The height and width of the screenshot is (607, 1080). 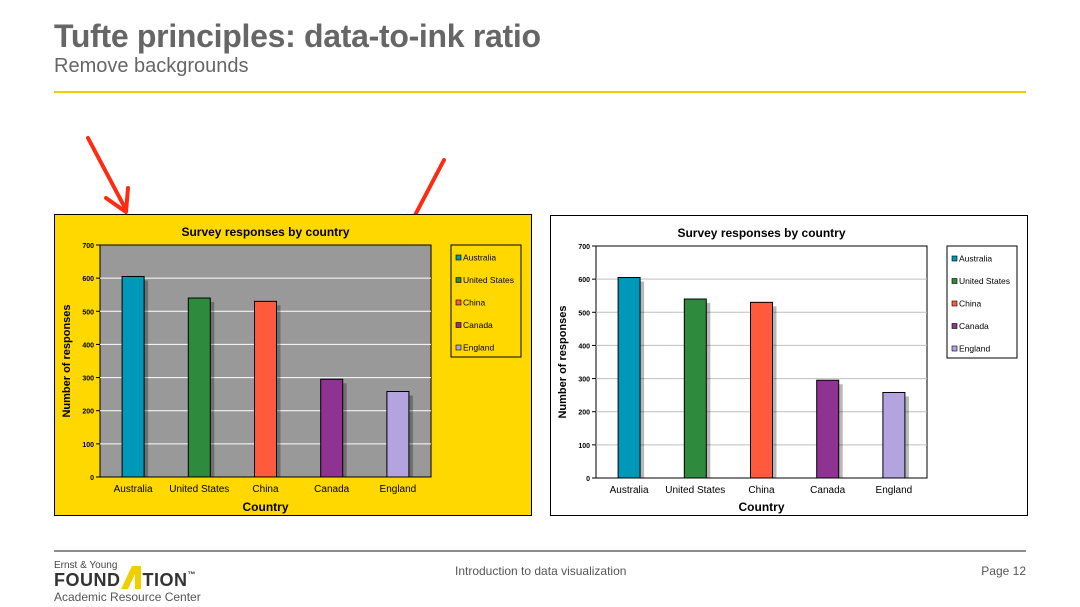 What do you see at coordinates (1003, 571) in the screenshot?
I see `page-number: Page 12` at bounding box center [1003, 571].